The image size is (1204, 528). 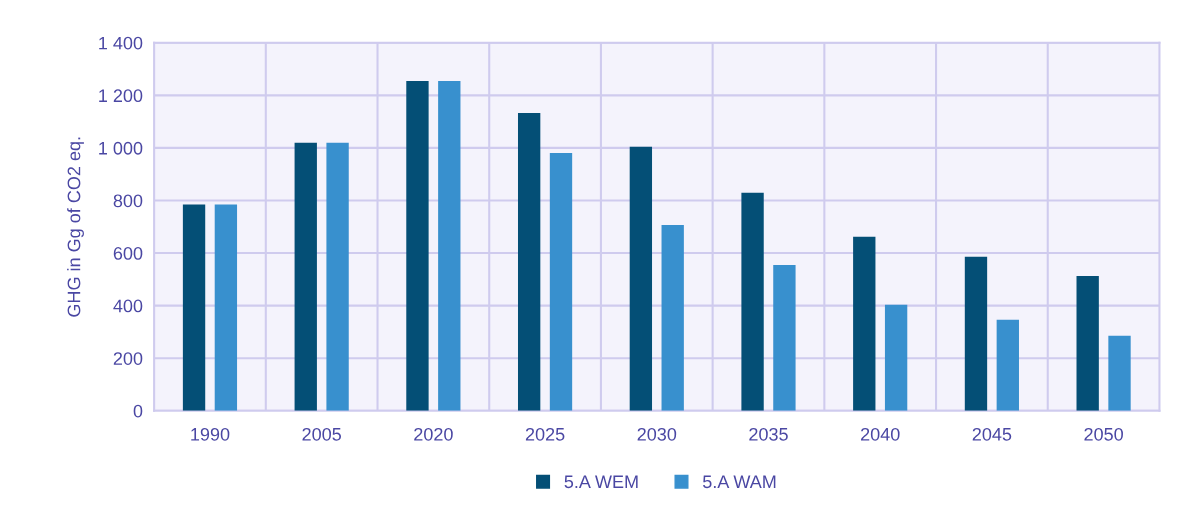 What do you see at coordinates (128, 201) in the screenshot?
I see `y-tick-label: 800` at bounding box center [128, 201].